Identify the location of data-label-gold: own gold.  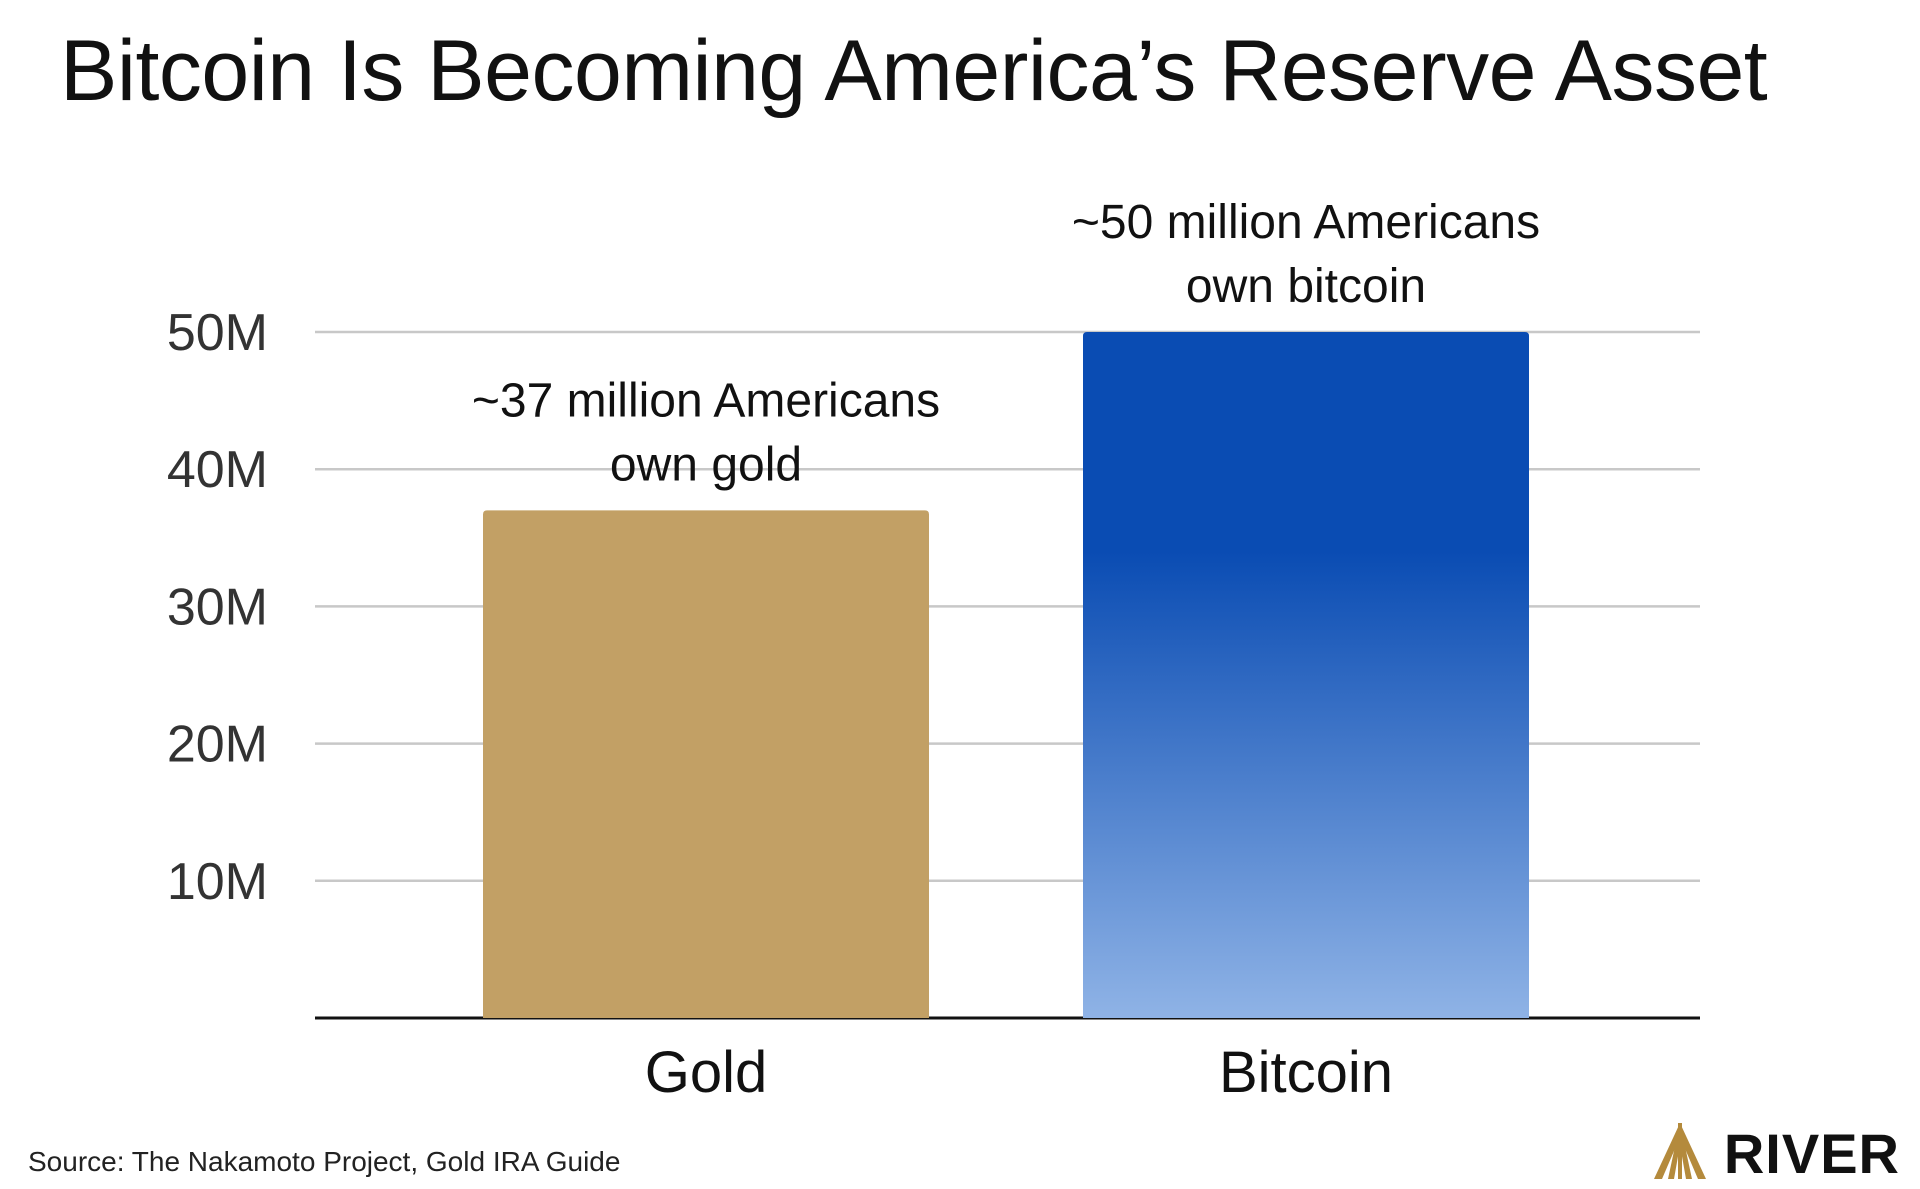
(706, 464).